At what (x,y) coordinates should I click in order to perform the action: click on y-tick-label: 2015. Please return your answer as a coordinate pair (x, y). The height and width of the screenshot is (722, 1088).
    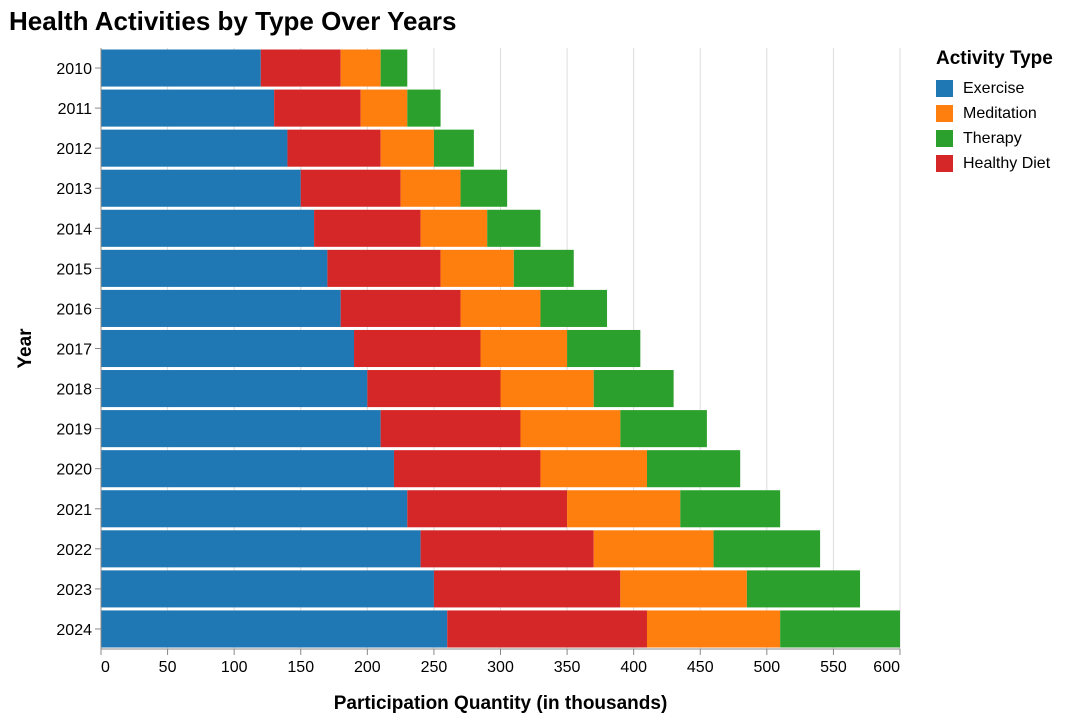
    Looking at the image, I should click on (74, 269).